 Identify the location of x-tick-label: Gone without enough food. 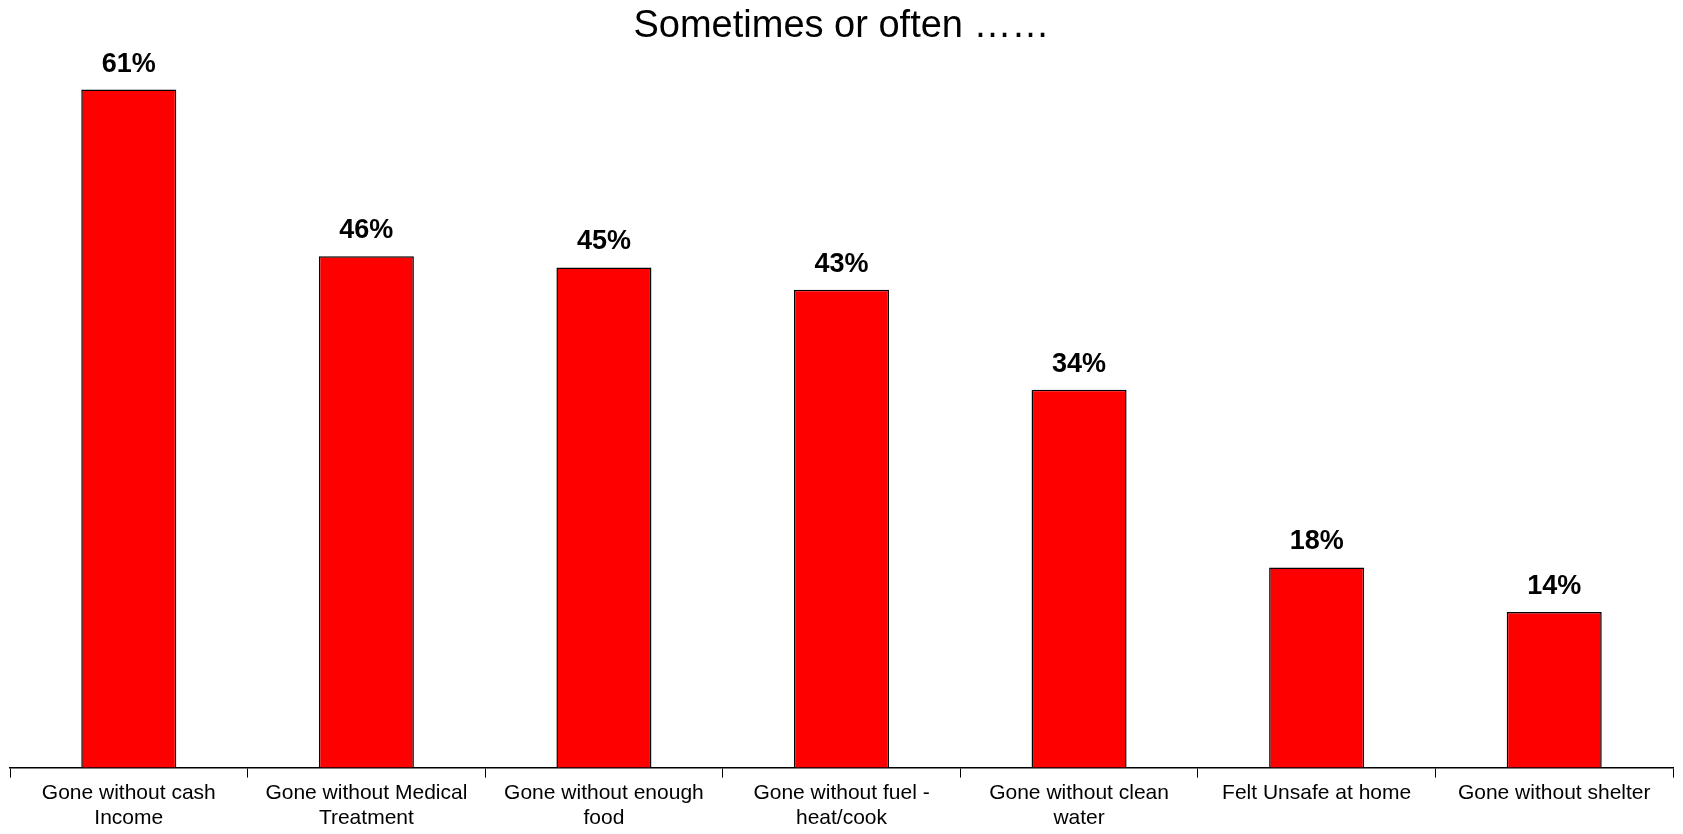
(604, 804).